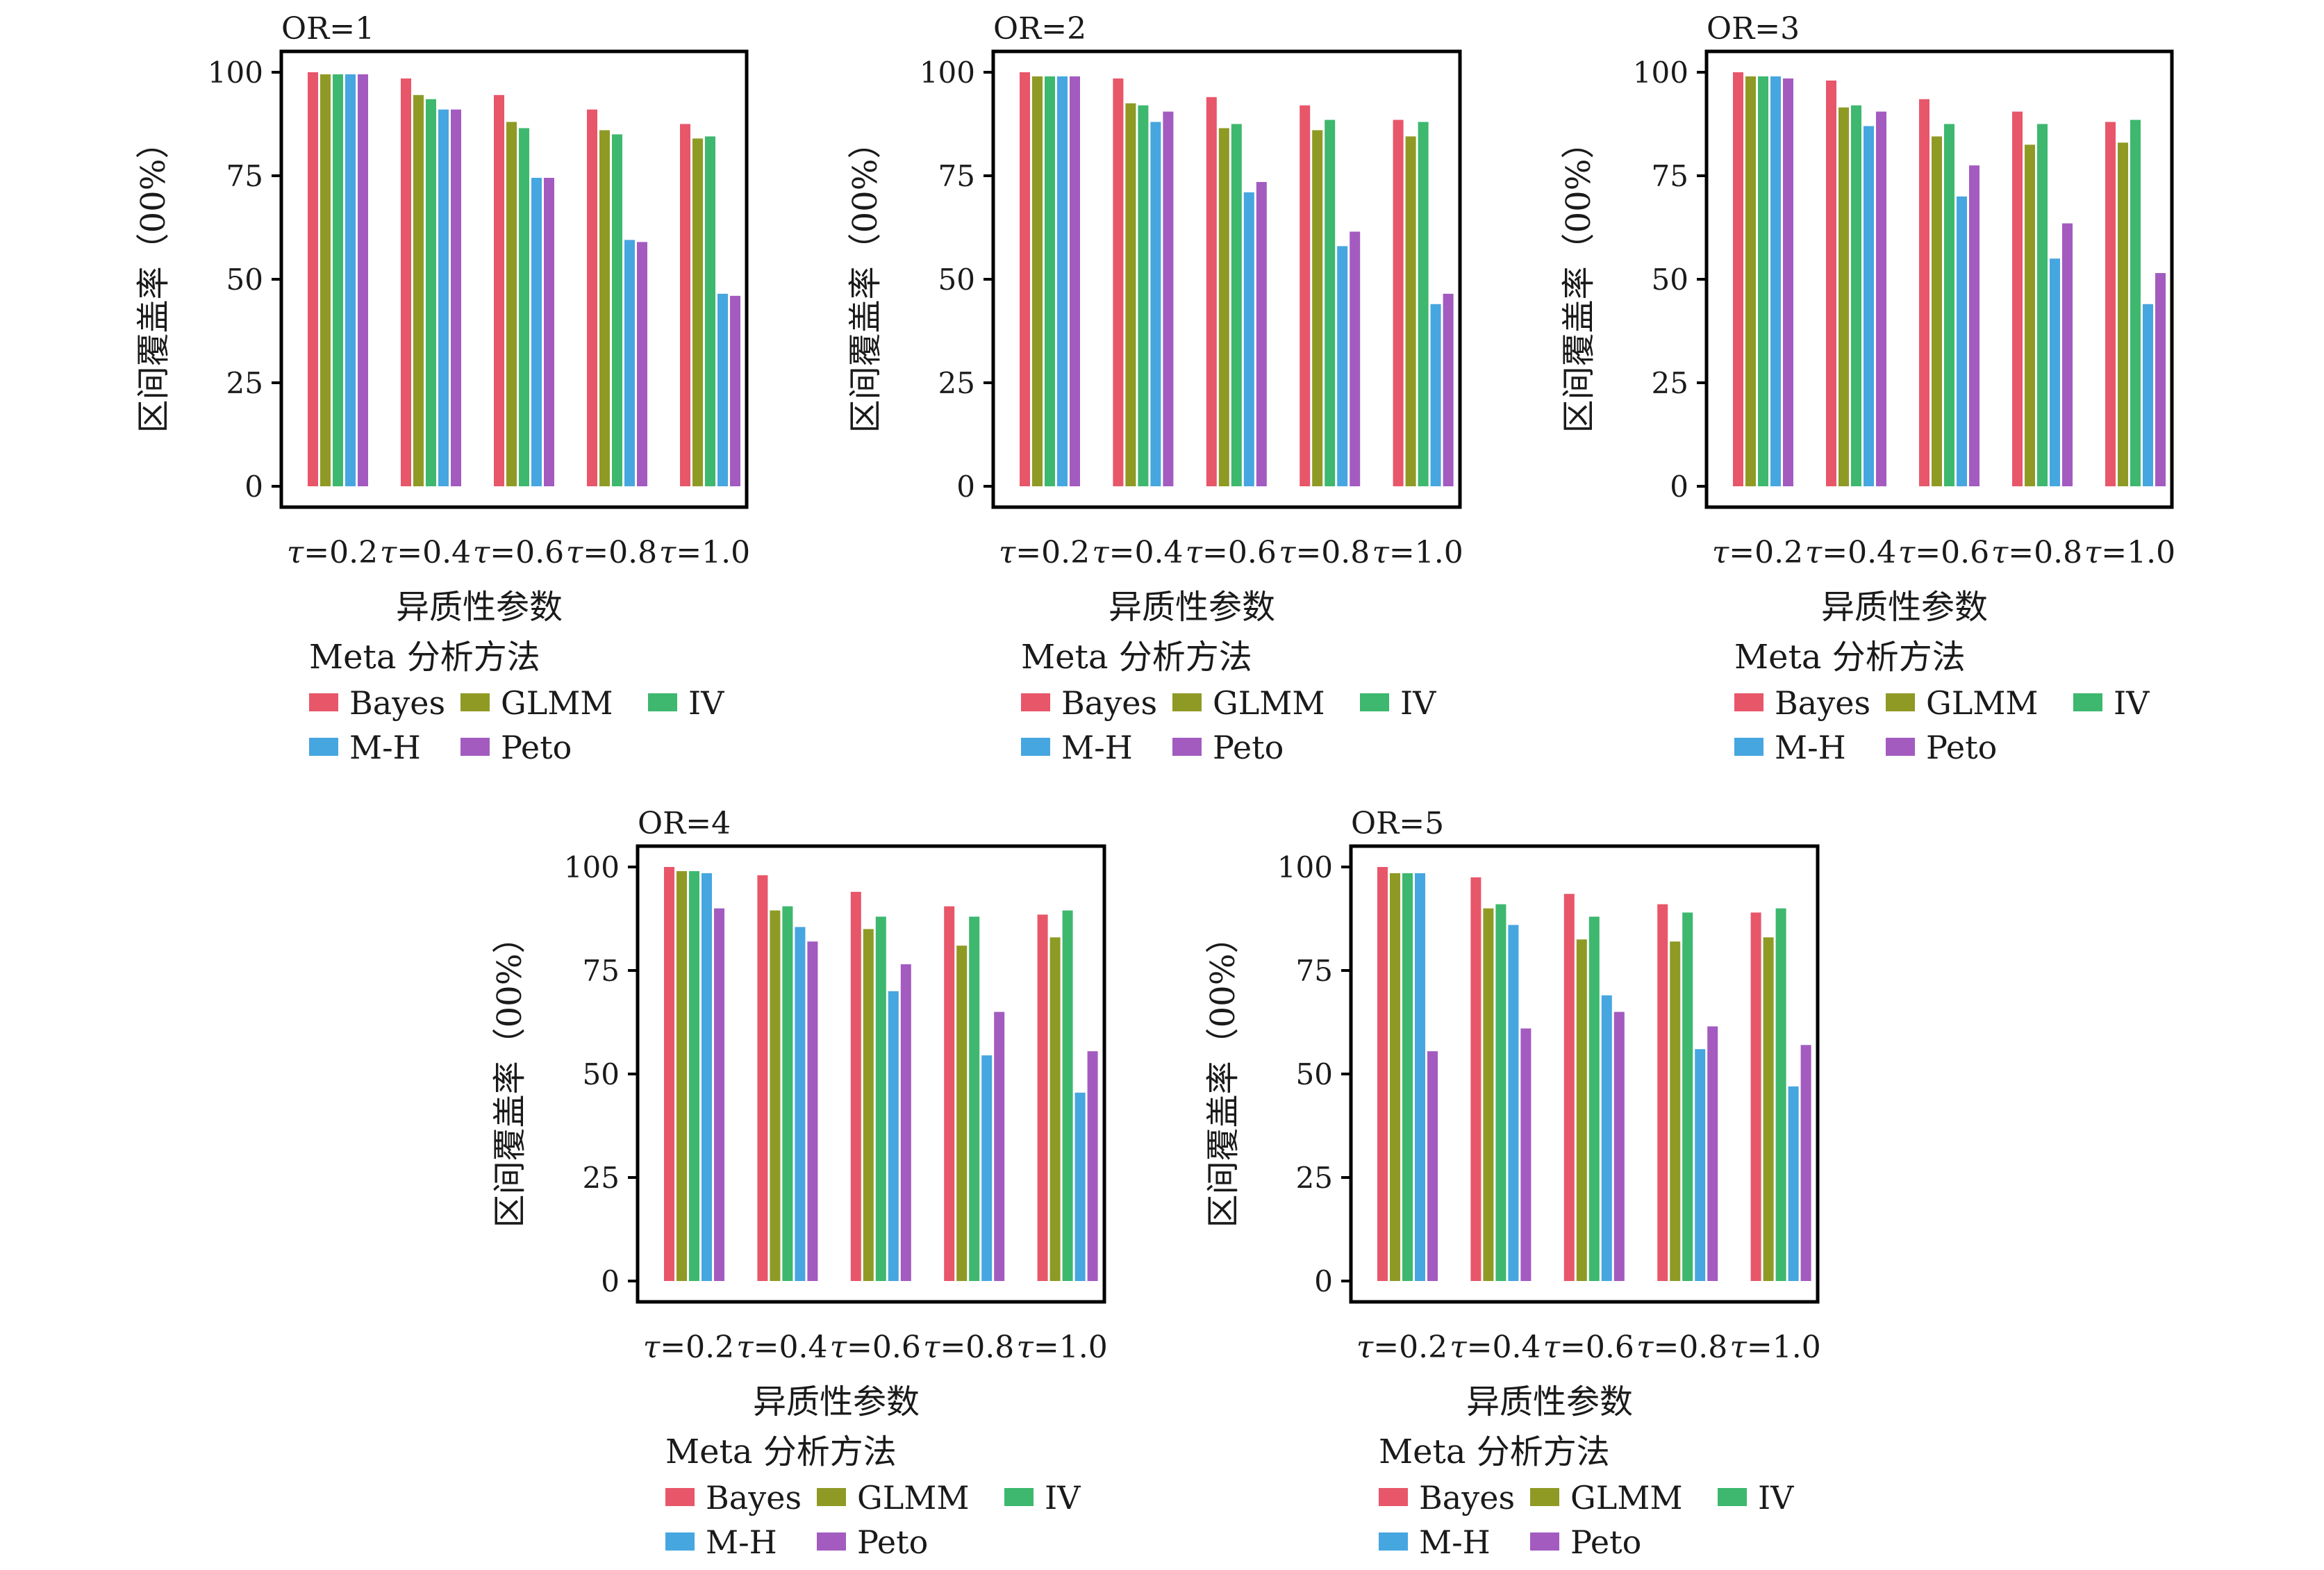  What do you see at coordinates (2132, 703) in the screenshot?
I see `legend-item-iv: IV` at bounding box center [2132, 703].